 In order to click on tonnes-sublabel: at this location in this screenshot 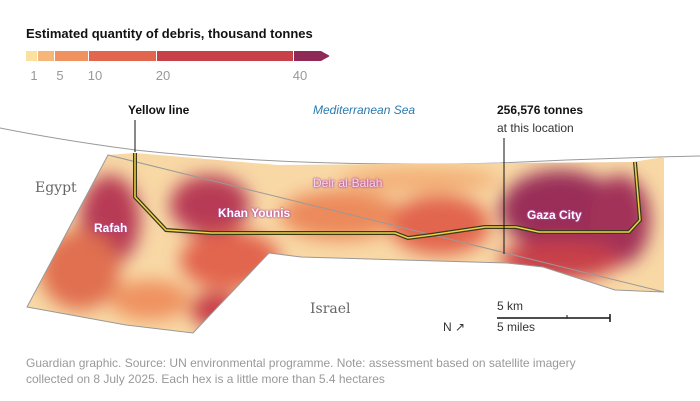, I will do `click(535, 128)`.